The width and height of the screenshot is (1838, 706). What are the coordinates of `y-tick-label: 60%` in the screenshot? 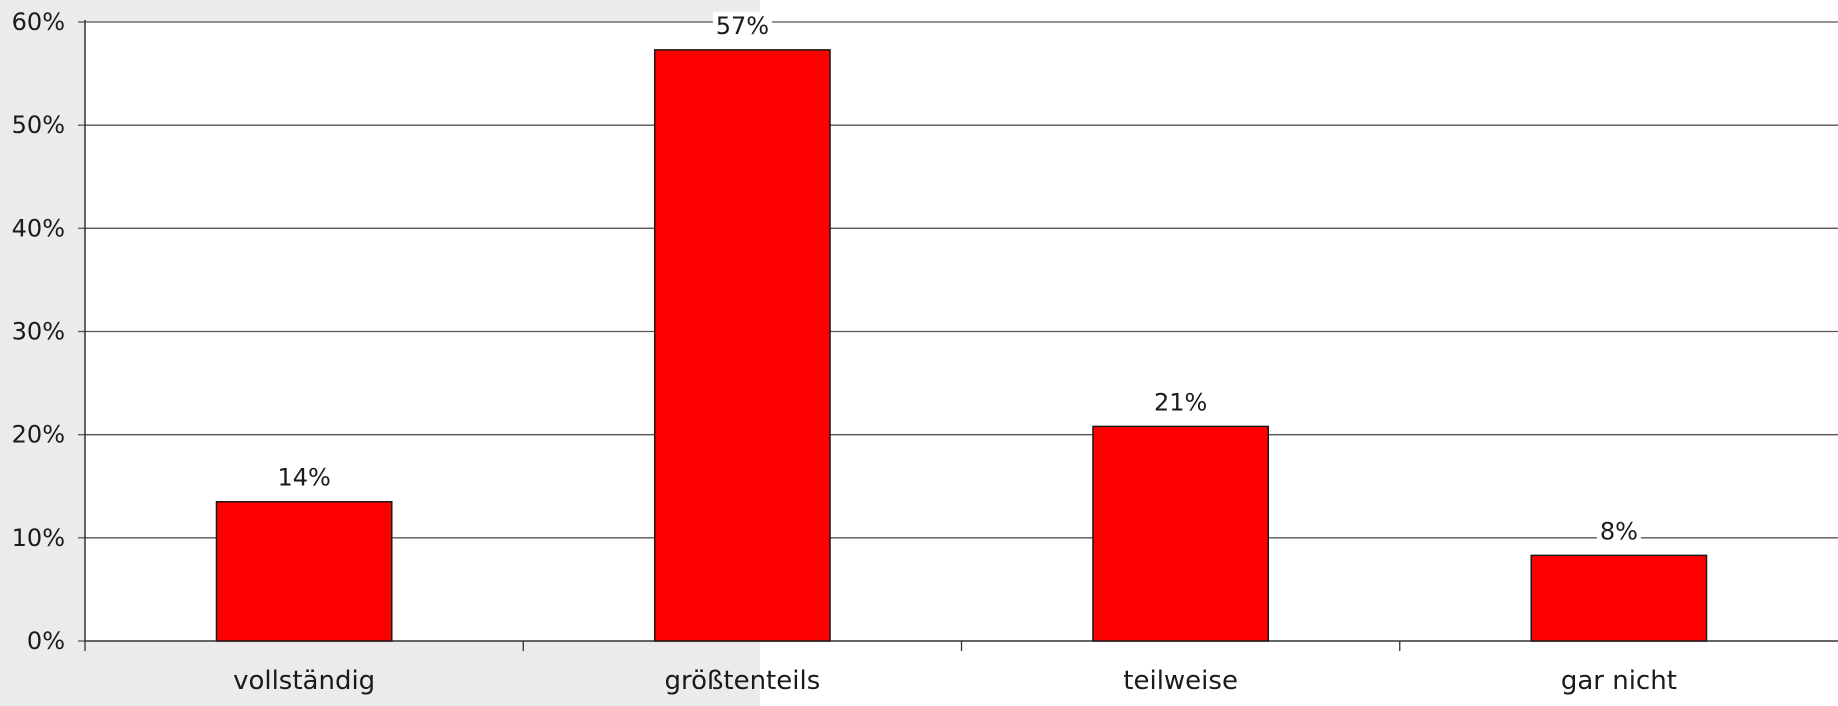 It's located at (38, 22).